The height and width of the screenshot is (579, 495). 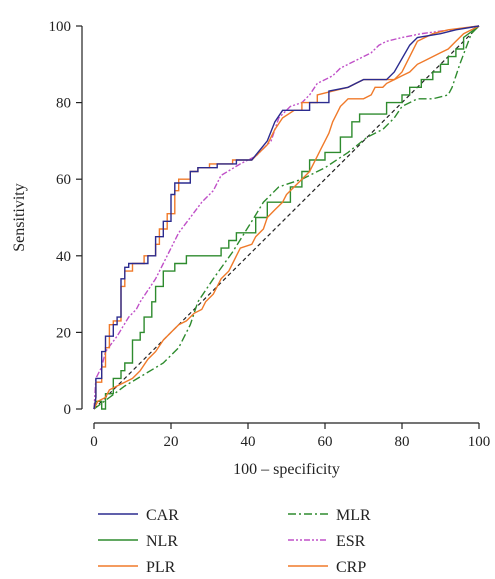 What do you see at coordinates (94, 442) in the screenshot?
I see `x-tick-label: 0` at bounding box center [94, 442].